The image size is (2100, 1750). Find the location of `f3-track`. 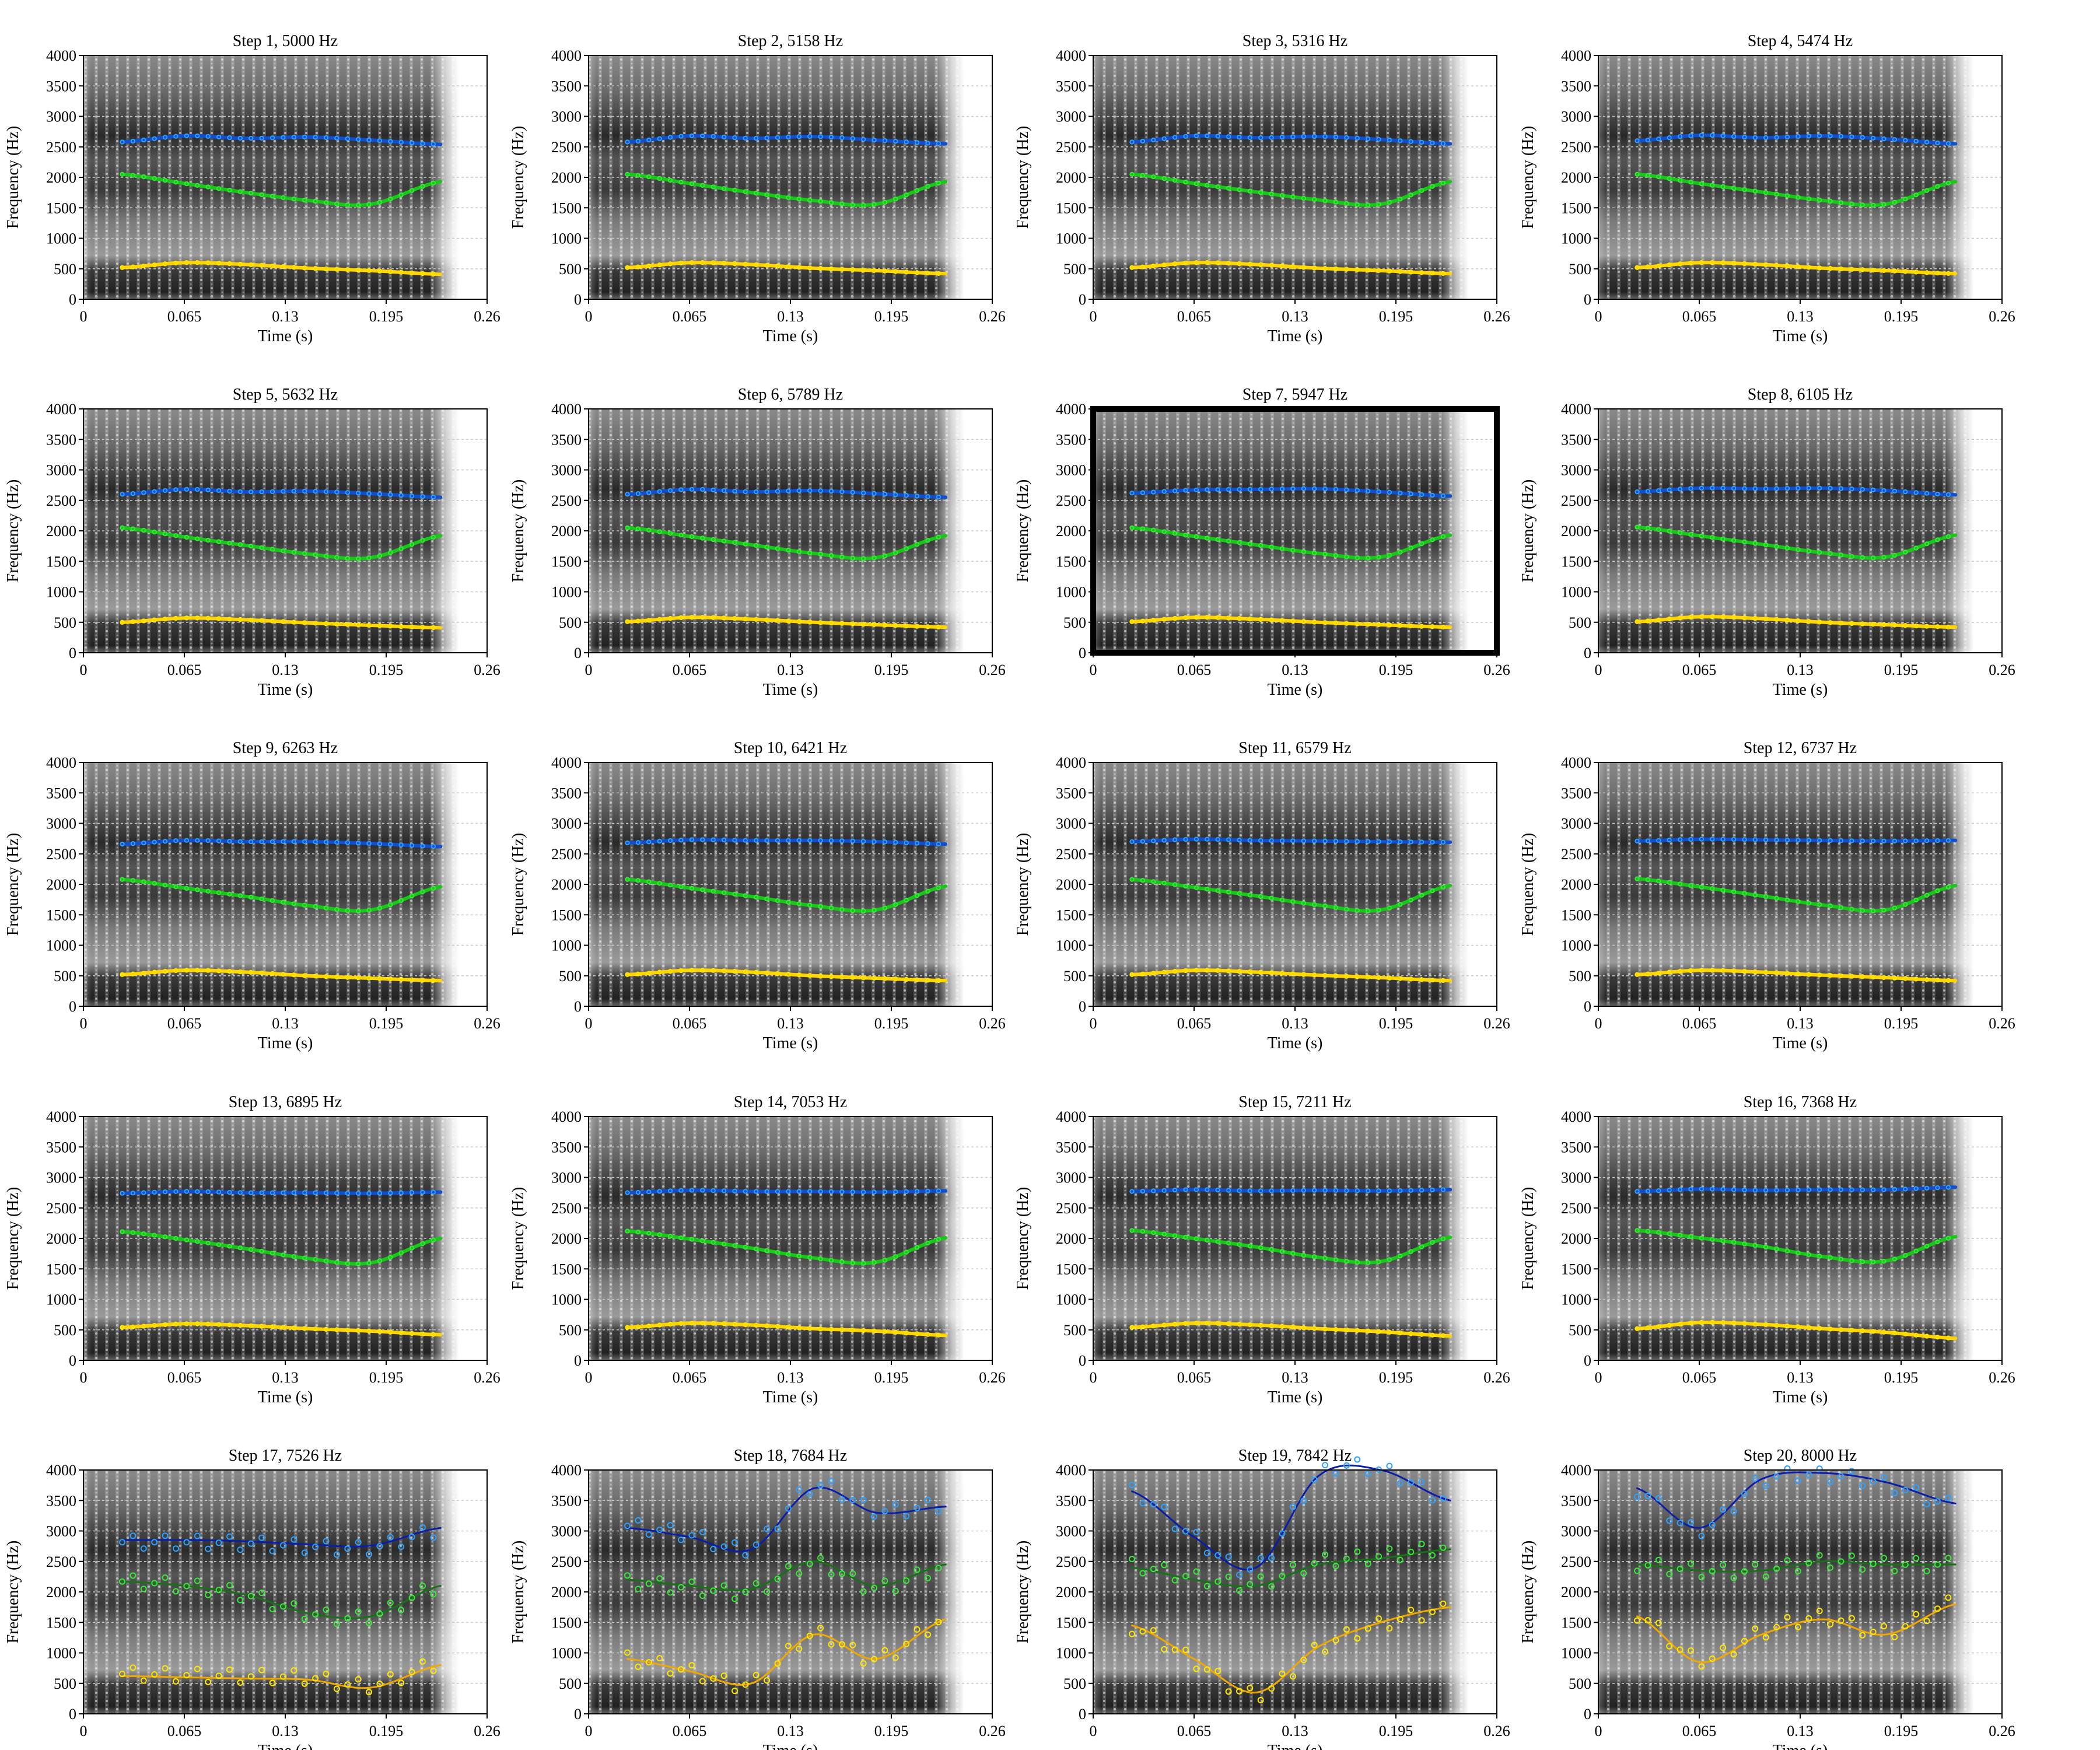

f3-track is located at coordinates (1291, 1517).